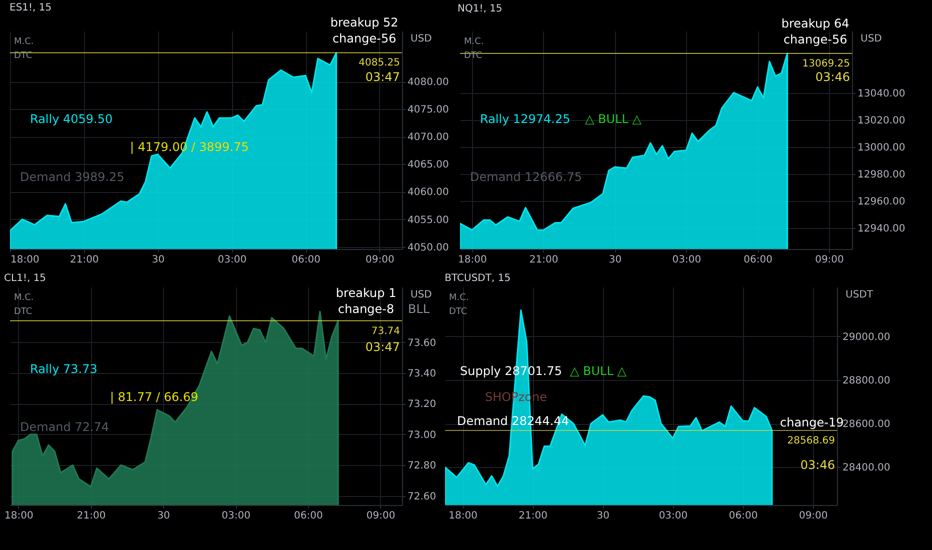 Image resolution: width=932 pixels, height=550 pixels. What do you see at coordinates (366, 309) in the screenshot?
I see `annotation: change-8` at bounding box center [366, 309].